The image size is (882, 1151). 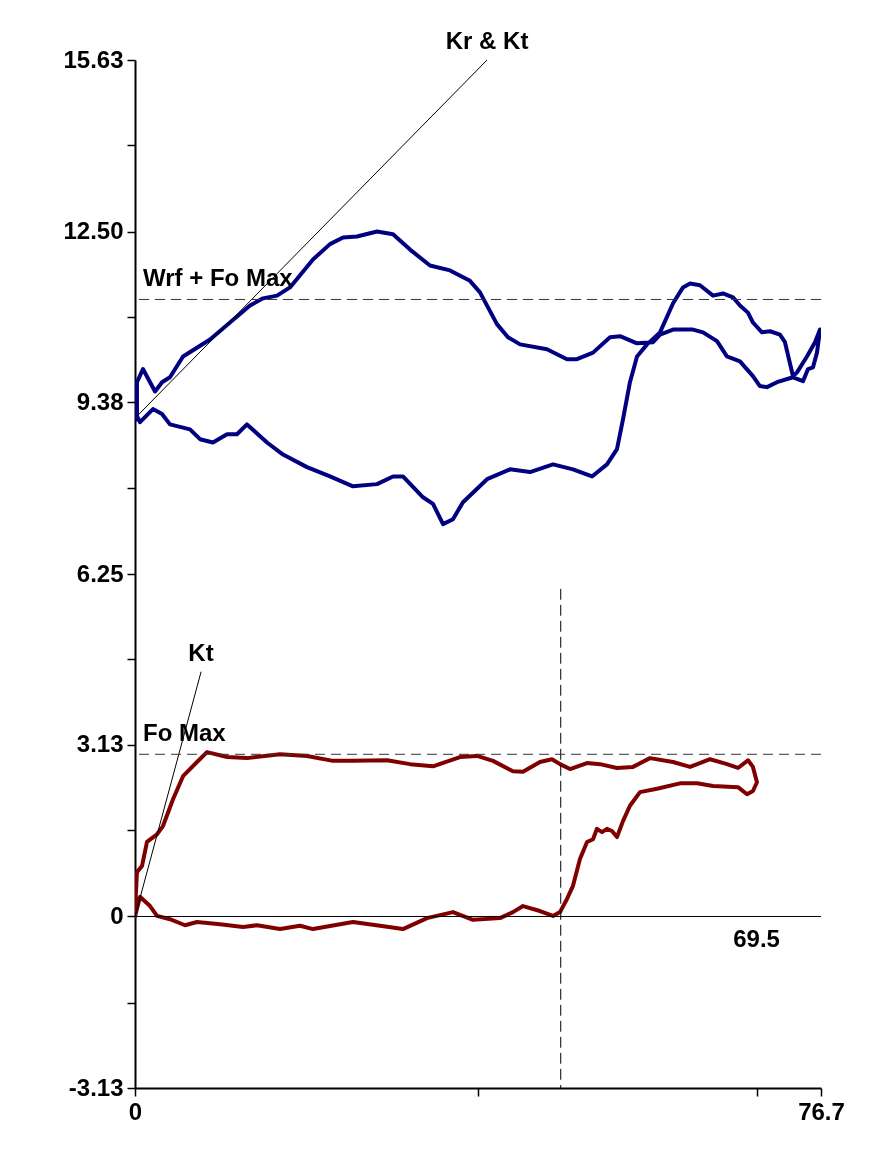 What do you see at coordinates (100, 744) in the screenshot?
I see `y-tick-label: 3.13` at bounding box center [100, 744].